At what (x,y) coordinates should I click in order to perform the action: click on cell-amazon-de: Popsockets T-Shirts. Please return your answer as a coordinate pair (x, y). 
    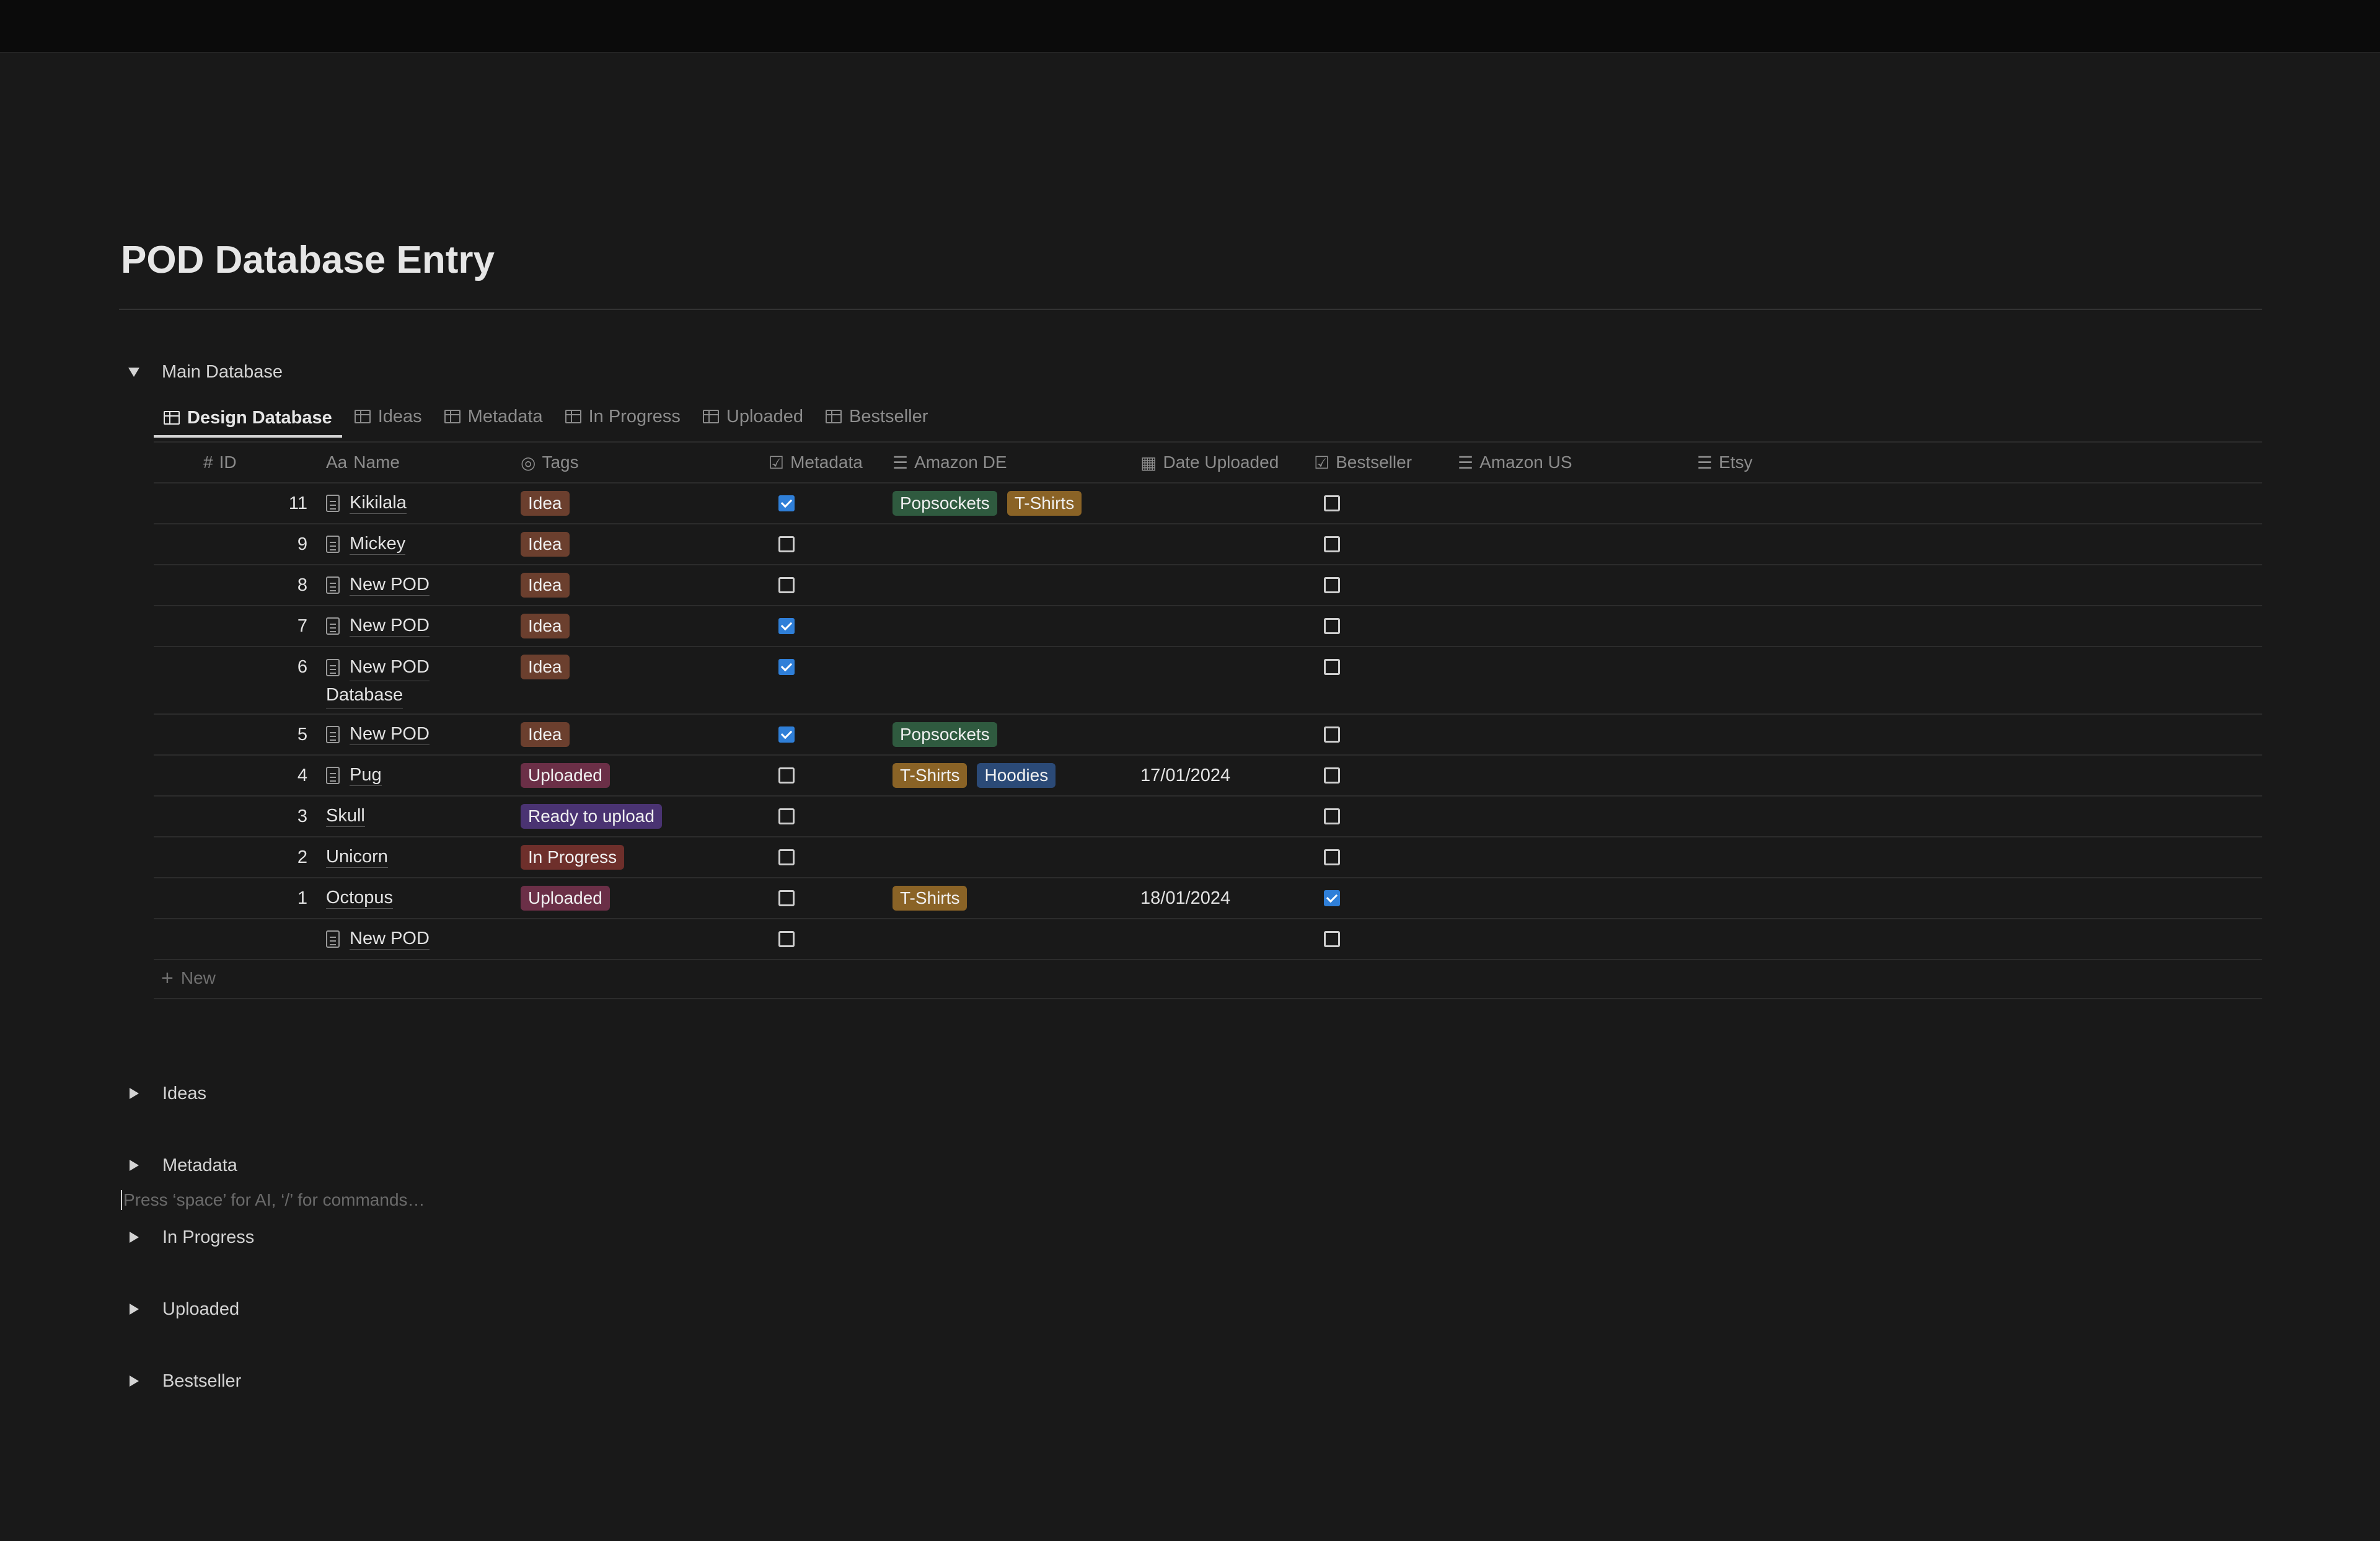
    Looking at the image, I should click on (991, 503).